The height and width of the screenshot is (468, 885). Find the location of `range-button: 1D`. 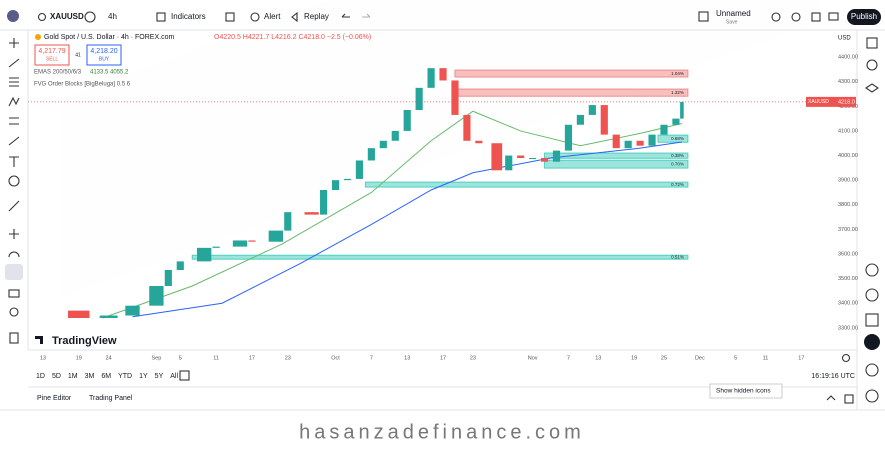

range-button: 1D is located at coordinates (40, 376).